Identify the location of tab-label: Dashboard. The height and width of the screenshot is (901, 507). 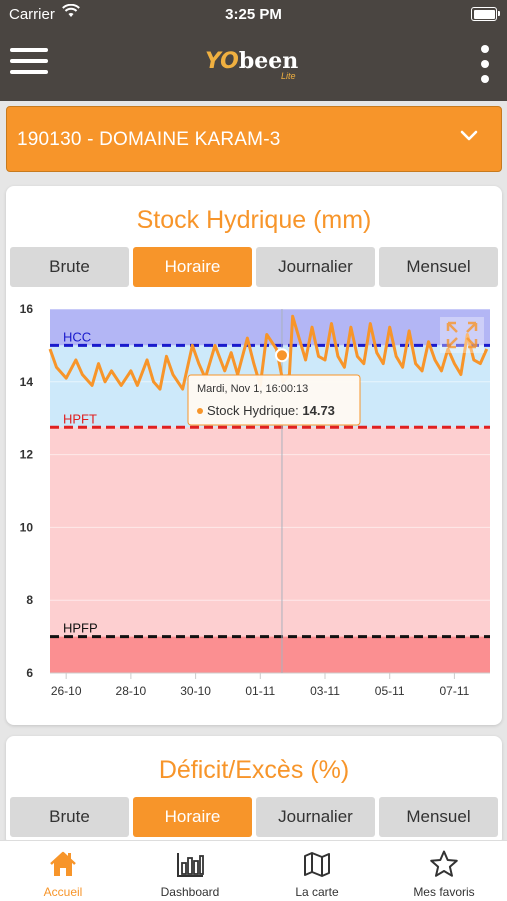
(190, 892).